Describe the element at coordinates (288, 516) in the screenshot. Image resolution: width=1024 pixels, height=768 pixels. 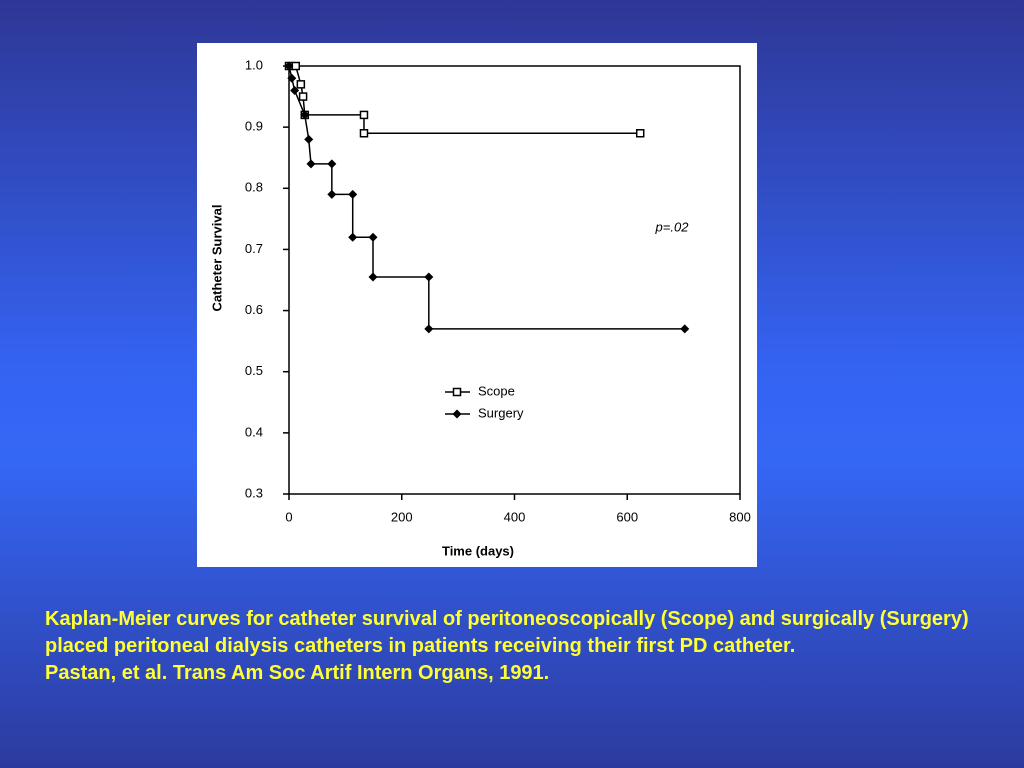
I see `x-tick-label: 0` at that location.